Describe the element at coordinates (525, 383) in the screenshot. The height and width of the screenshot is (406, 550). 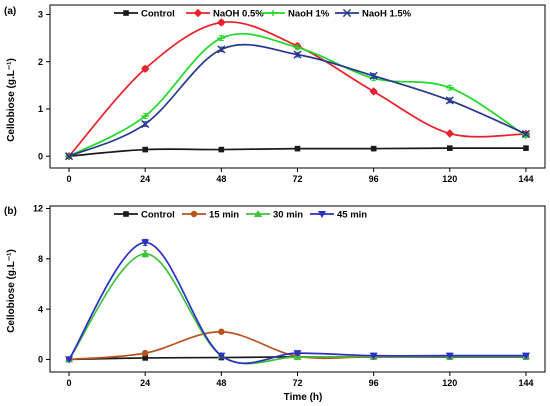
I see `panel-b-x-tick-label: 144` at that location.